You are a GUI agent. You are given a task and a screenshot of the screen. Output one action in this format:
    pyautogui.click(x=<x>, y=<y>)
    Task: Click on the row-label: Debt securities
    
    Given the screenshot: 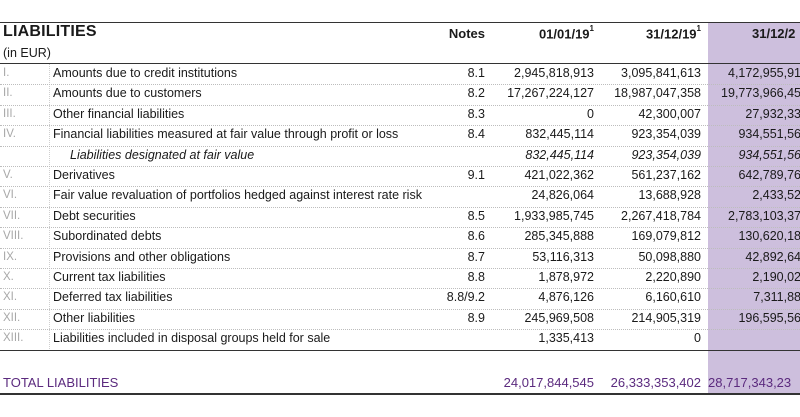 What is the action you would take?
    pyautogui.click(x=94, y=215)
    